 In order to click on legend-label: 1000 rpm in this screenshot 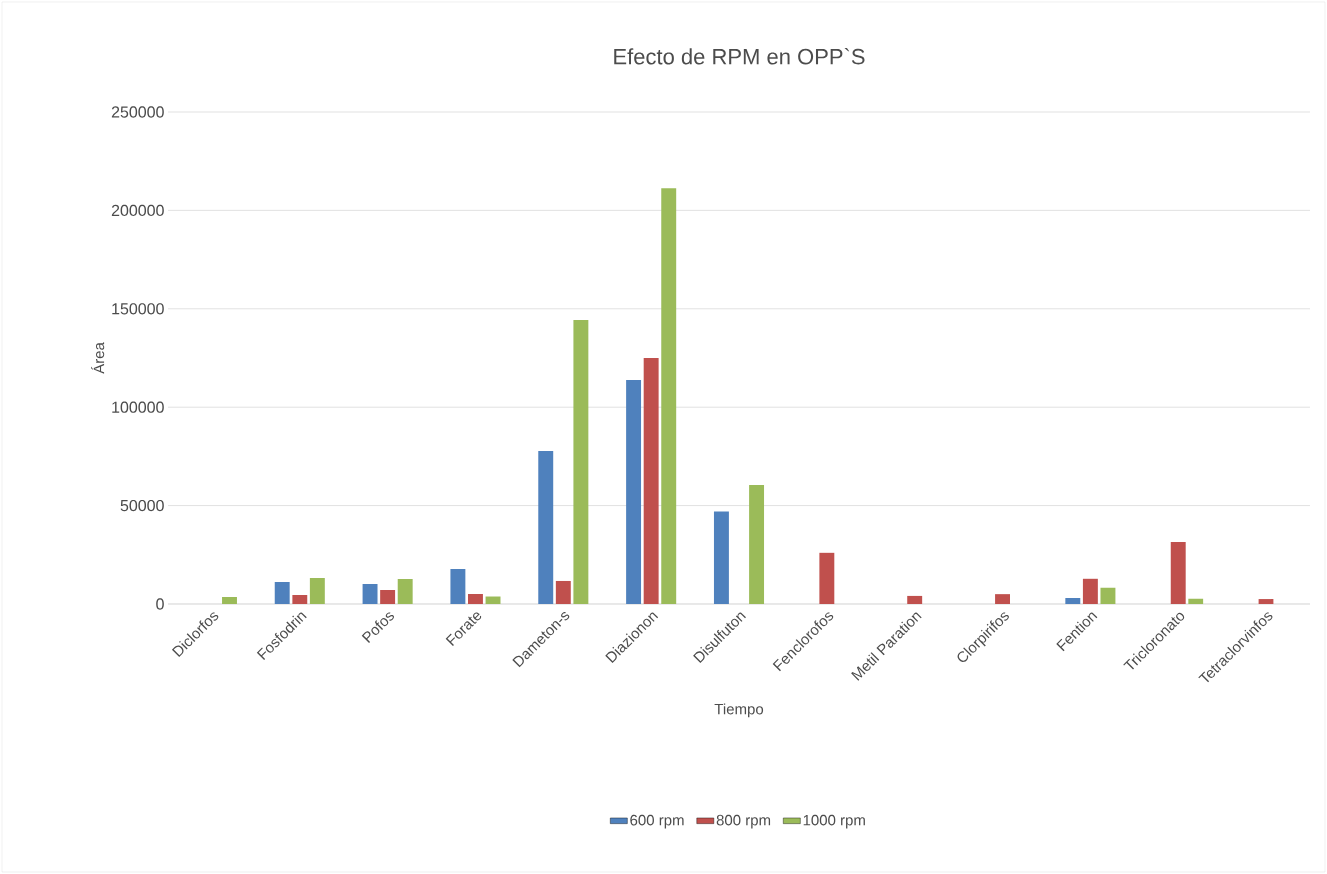, I will do `click(834, 821)`.